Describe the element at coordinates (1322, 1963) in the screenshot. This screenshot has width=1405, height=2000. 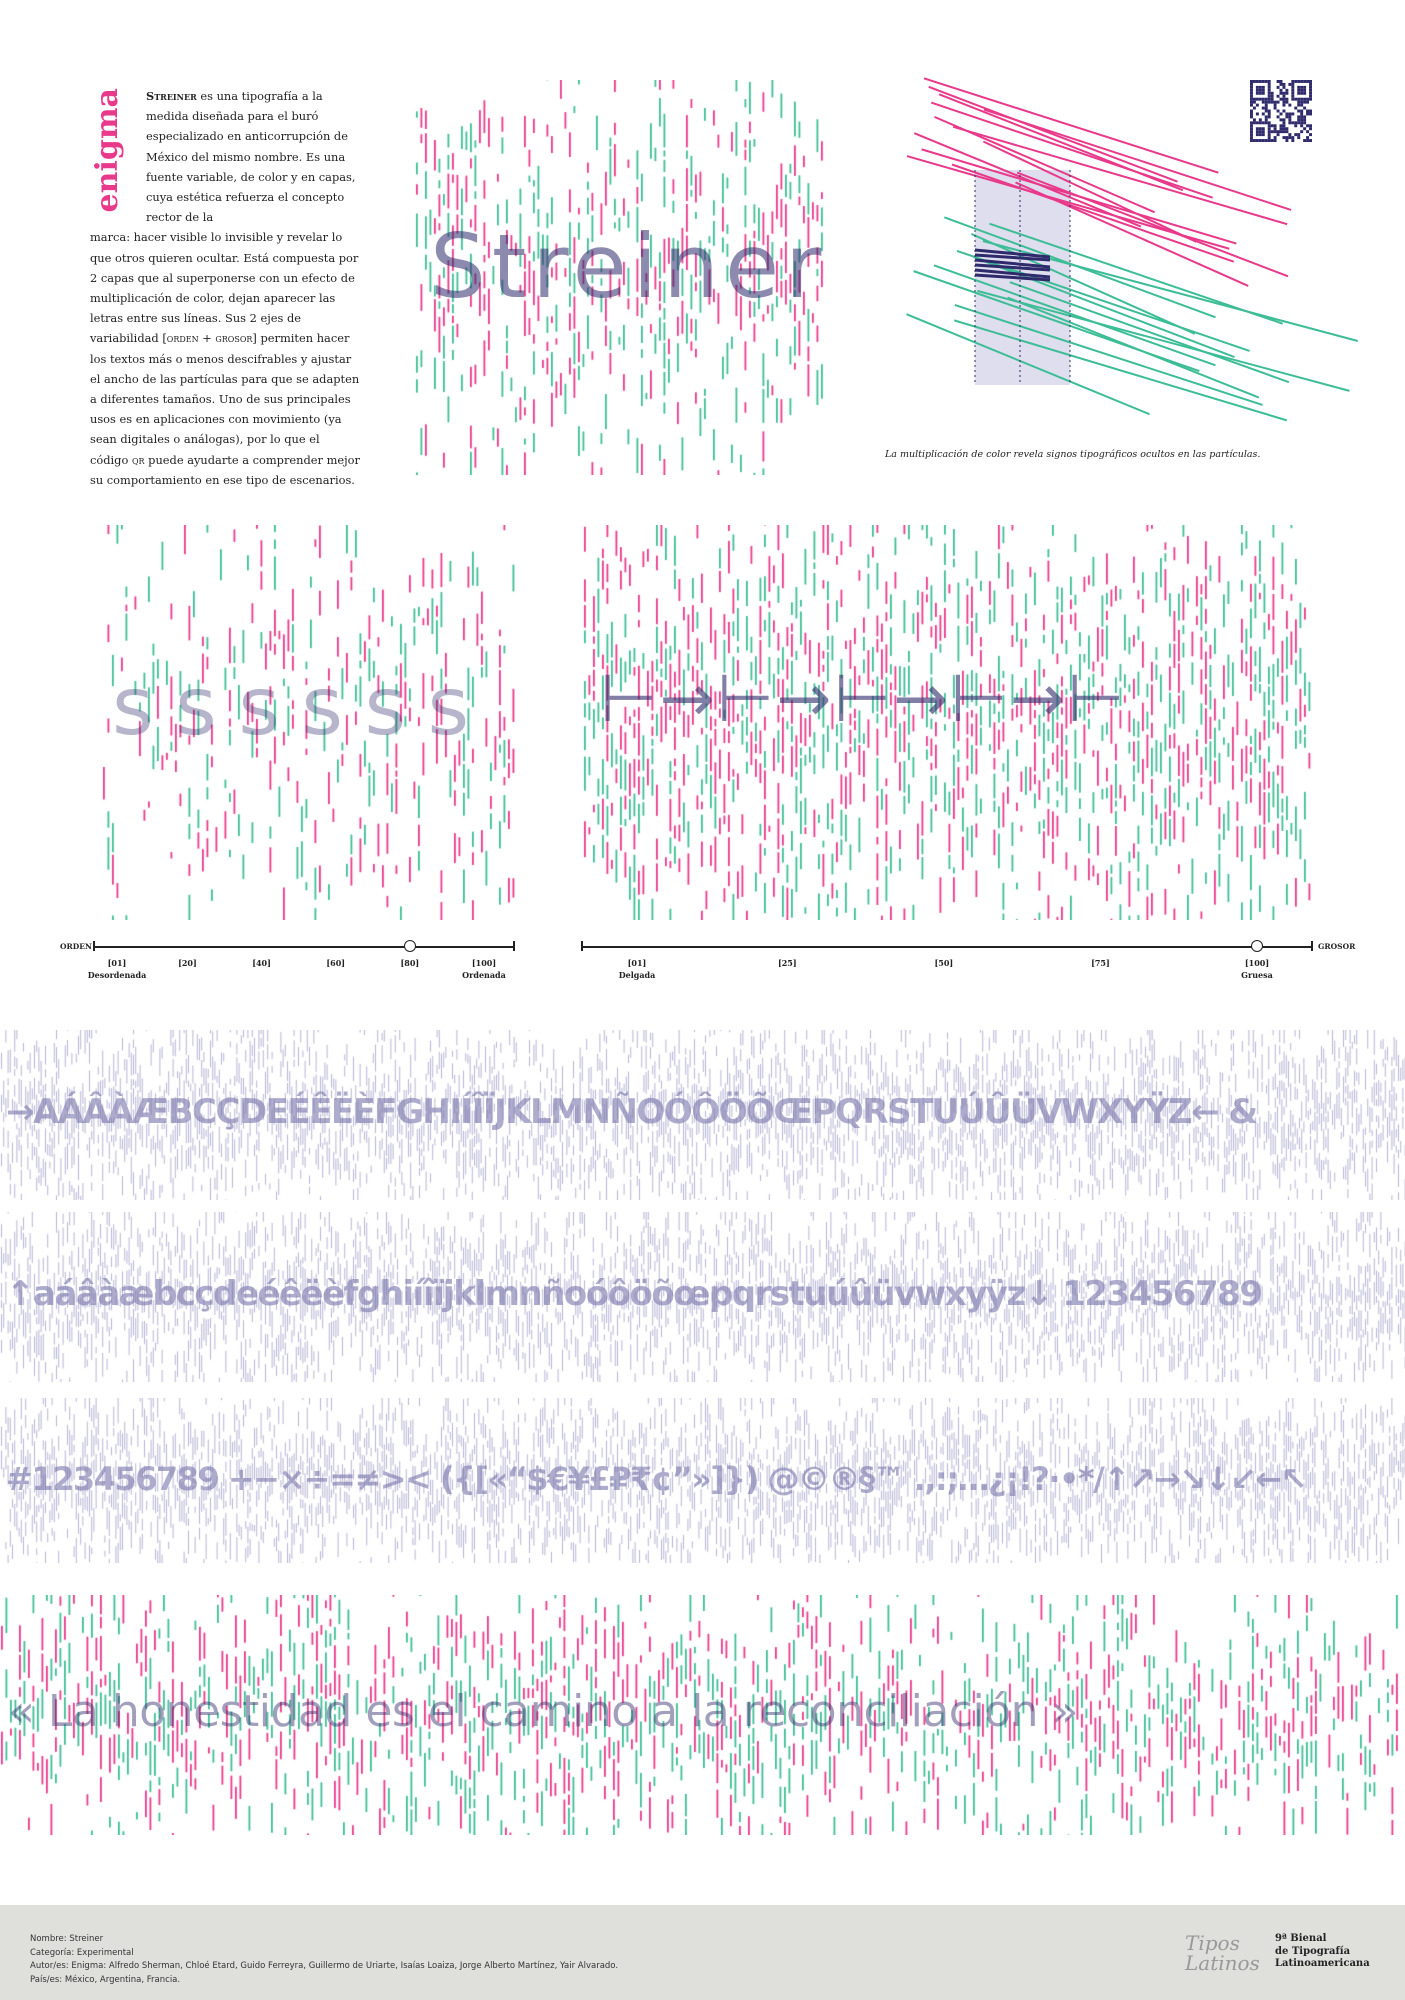
I see `logo-line-3: Latinoamericana` at that location.